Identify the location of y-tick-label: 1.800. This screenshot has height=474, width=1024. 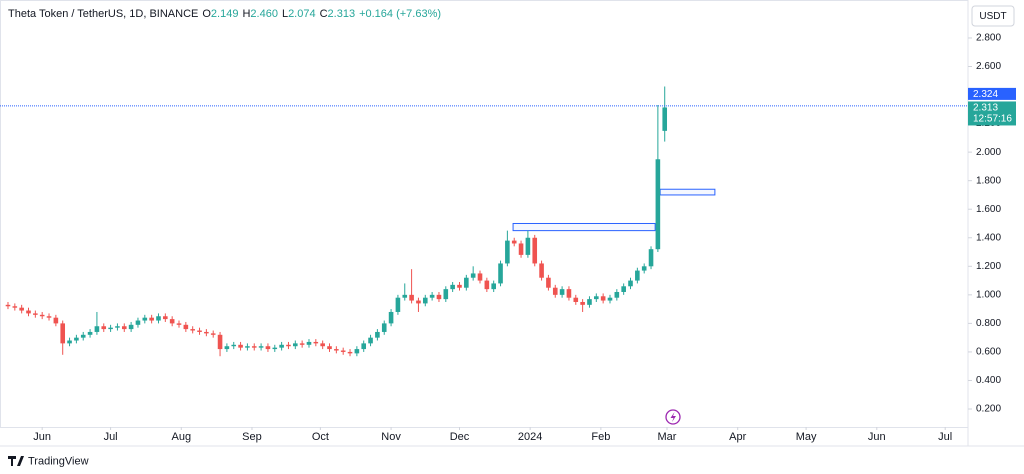
(988, 180).